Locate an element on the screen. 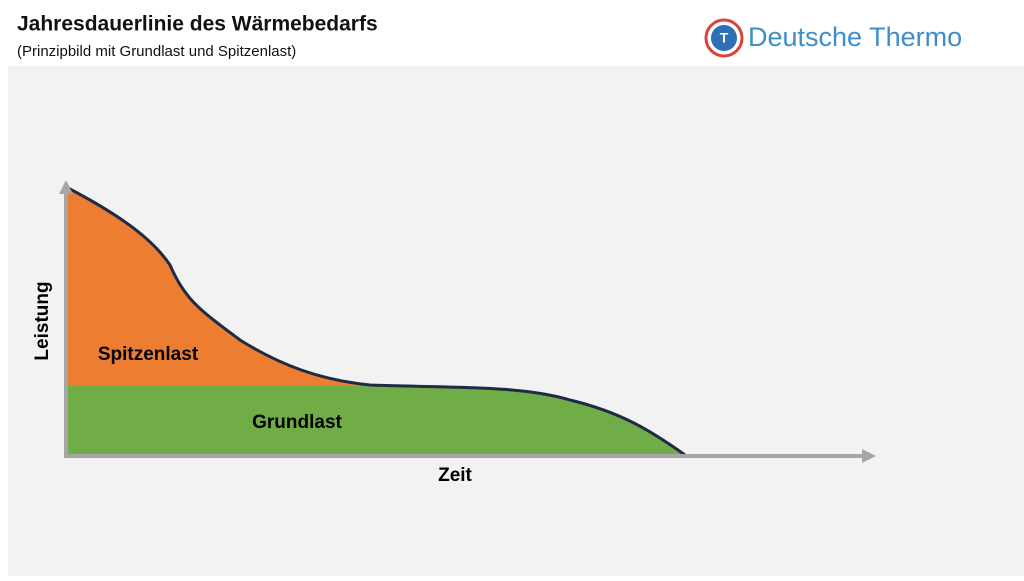 The width and height of the screenshot is (1024, 581). y-axis-arrow is located at coordinates (66, 187).